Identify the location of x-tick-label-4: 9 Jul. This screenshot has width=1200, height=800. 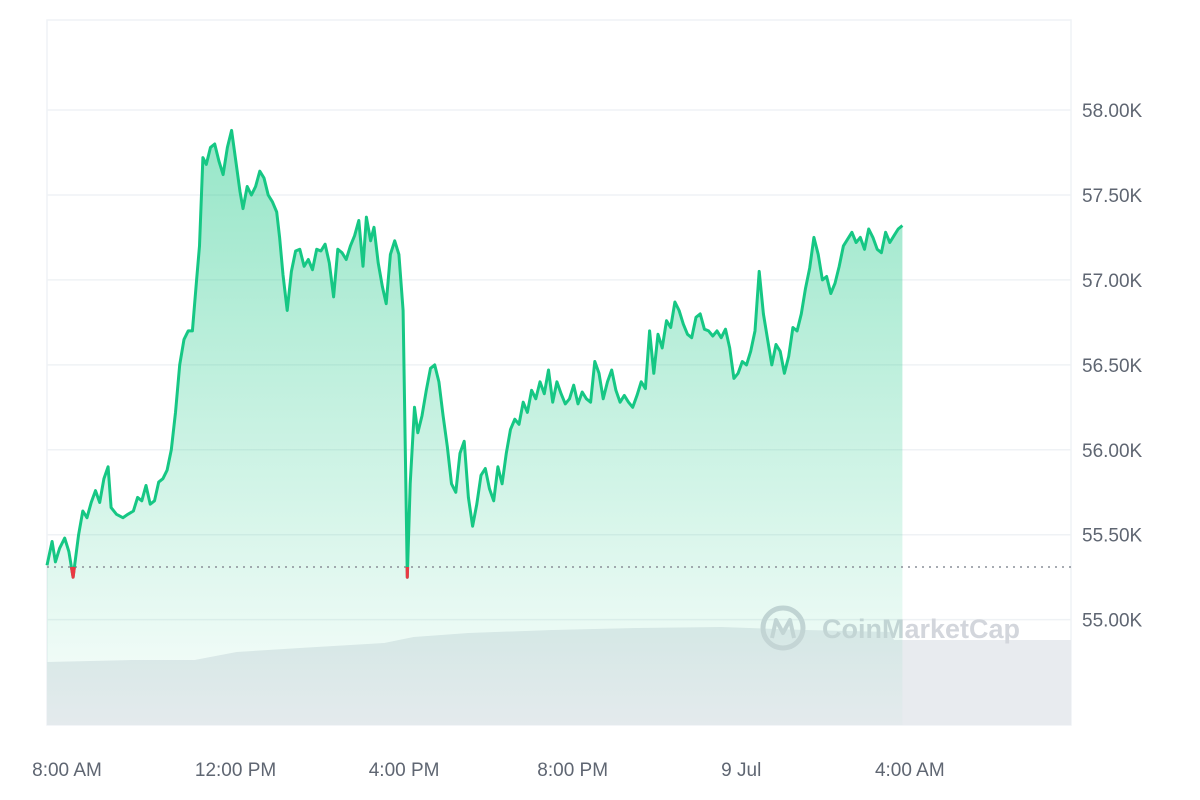
(741, 770).